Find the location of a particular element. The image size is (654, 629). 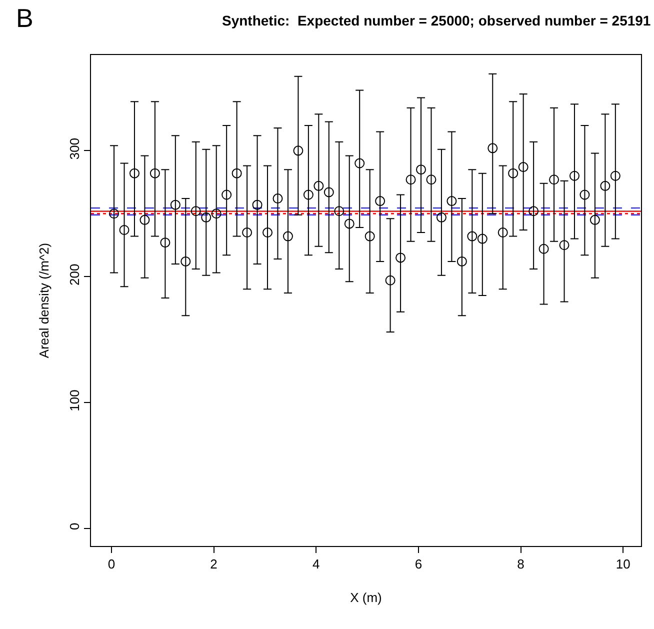

x-tick-label: 2 is located at coordinates (214, 564).